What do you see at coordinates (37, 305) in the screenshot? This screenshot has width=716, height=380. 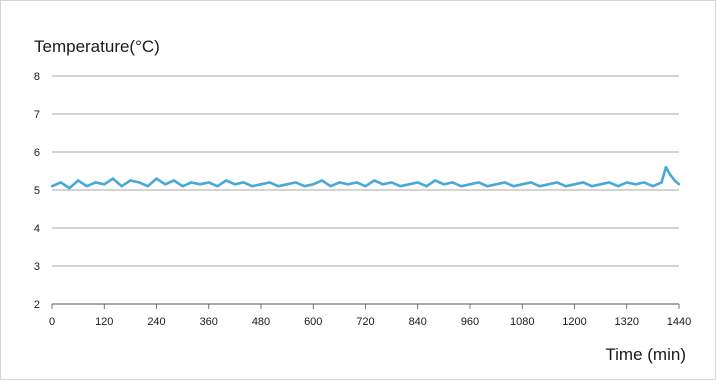 I see `y-tick-label: 2` at bounding box center [37, 305].